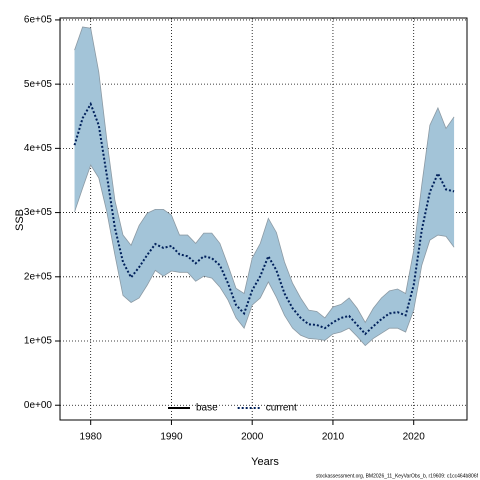 Image resolution: width=480 pixels, height=480 pixels. I want to click on y-tick-label: 0e+00, so click(38, 405).